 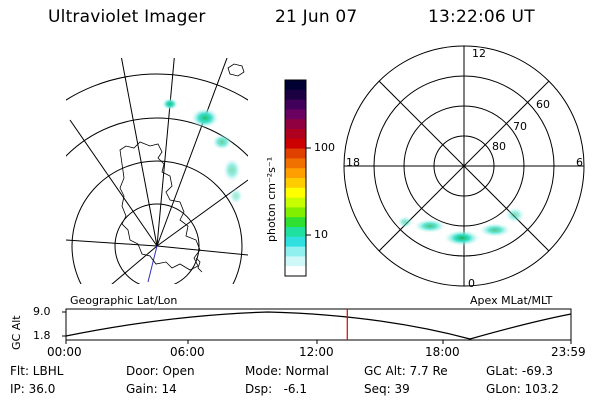 I want to click on colorbar-tick-label: 10, so click(x=321, y=234).